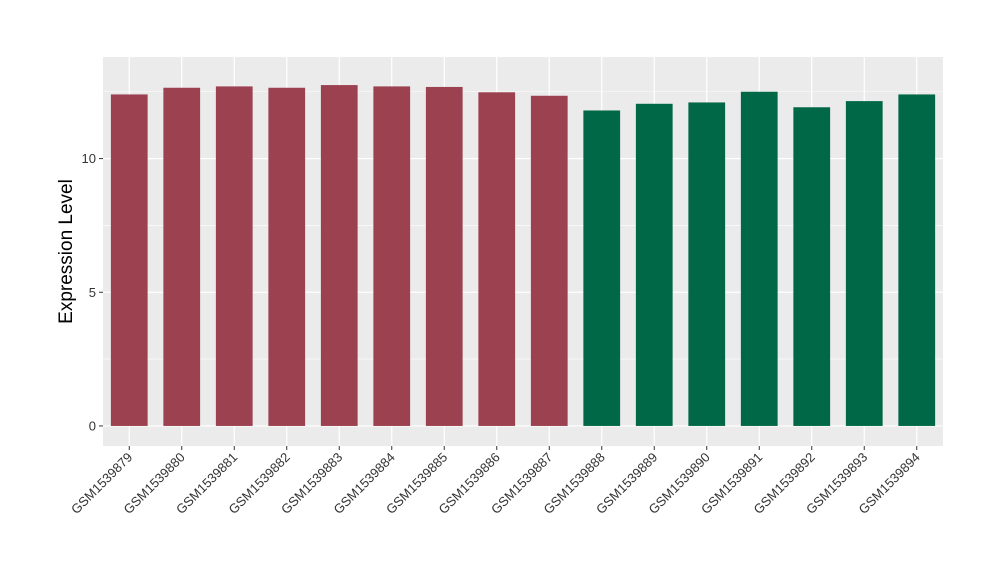 This screenshot has height=580, width=1000. I want to click on bar-GSM1539892, so click(812, 266).